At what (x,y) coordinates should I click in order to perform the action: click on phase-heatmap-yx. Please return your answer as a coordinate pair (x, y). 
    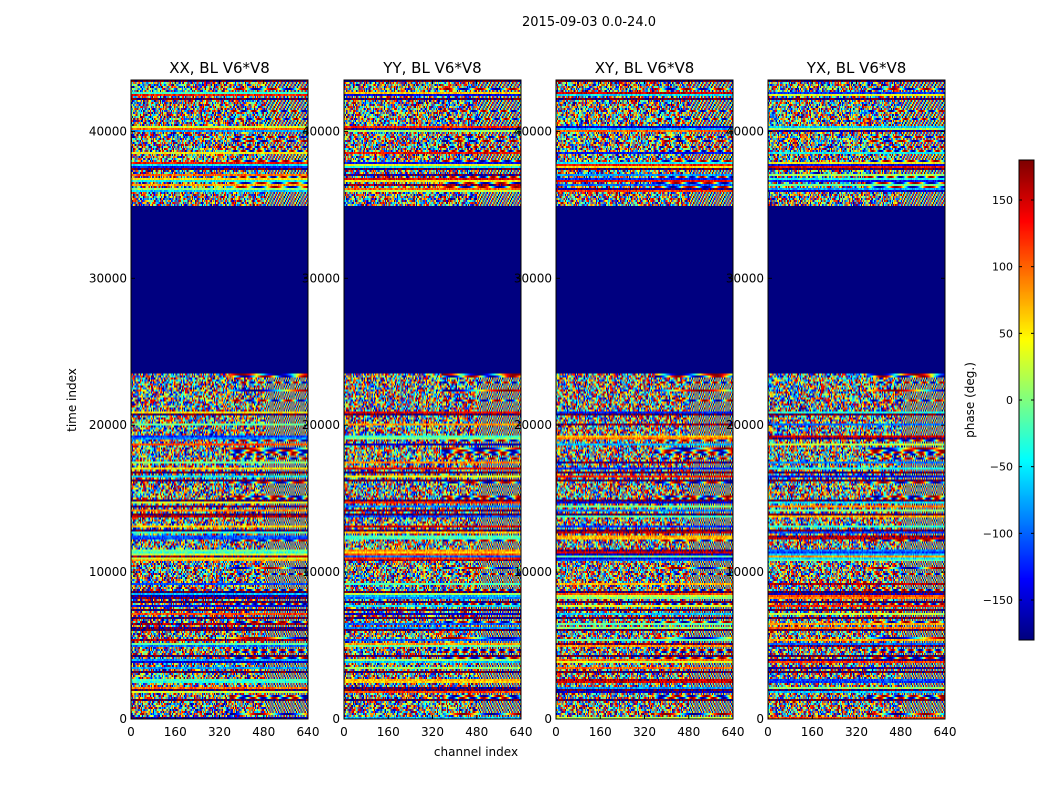
    Looking at the image, I should click on (856, 399).